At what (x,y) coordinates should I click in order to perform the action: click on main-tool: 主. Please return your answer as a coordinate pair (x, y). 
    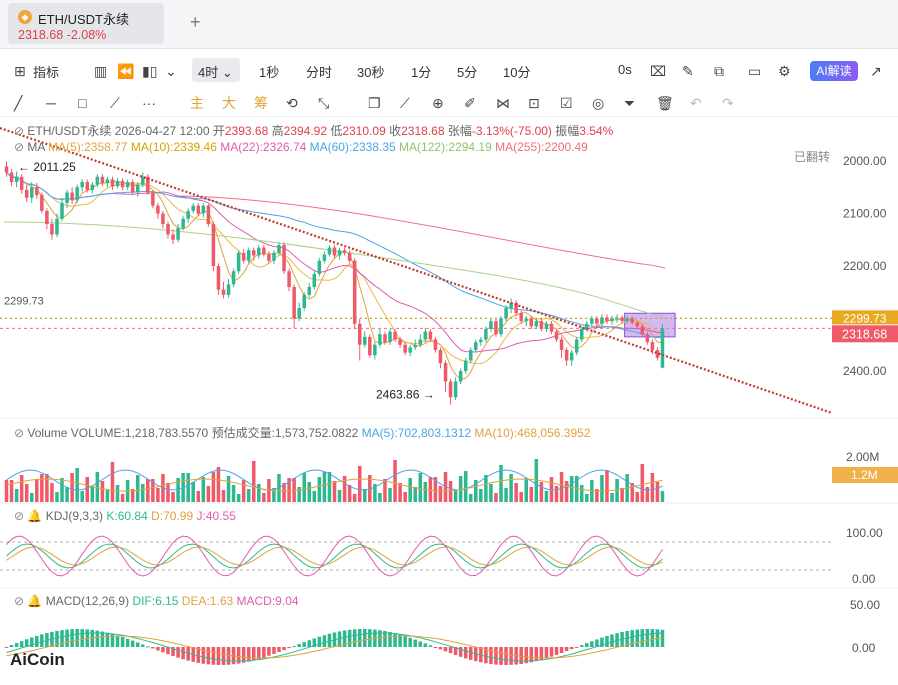
    Looking at the image, I should click on (197, 103).